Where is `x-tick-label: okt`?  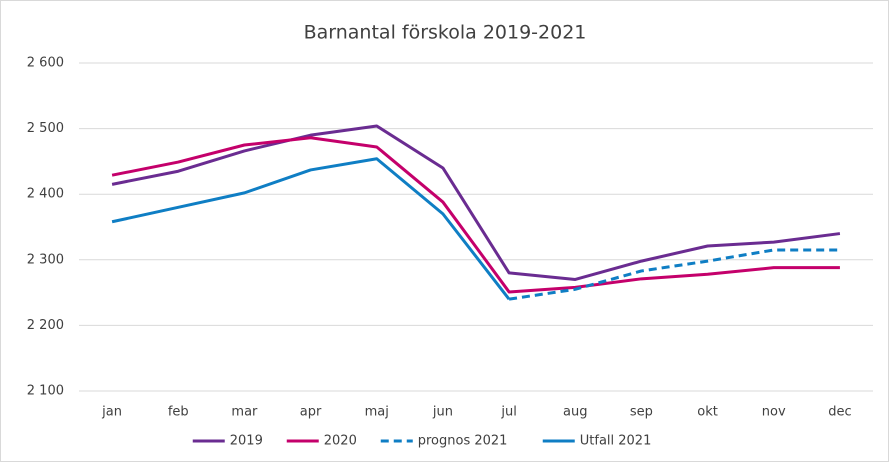
x-tick-label: okt is located at coordinates (707, 412).